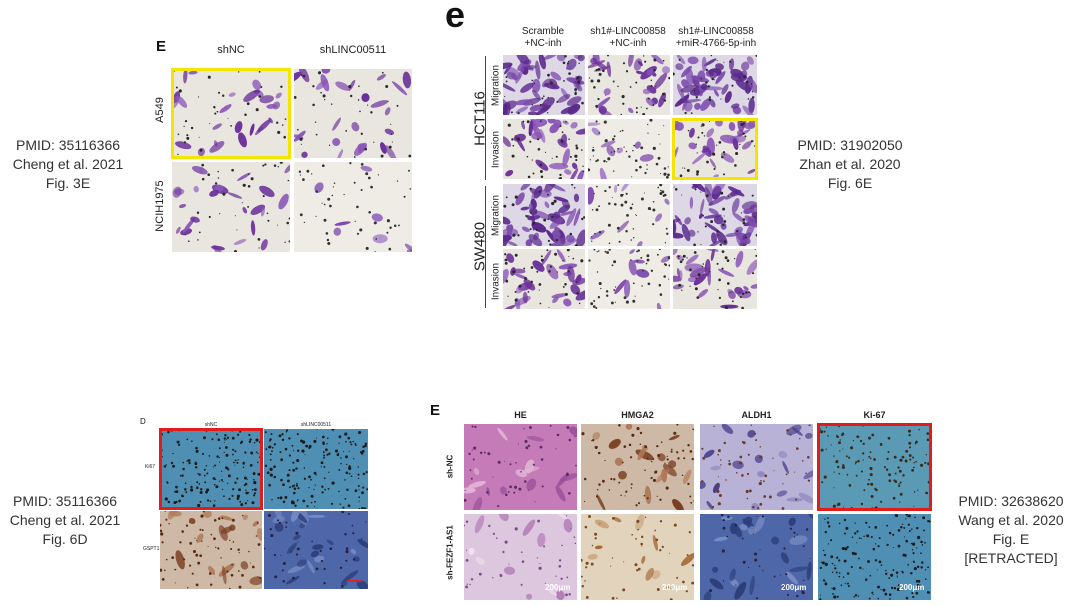 This screenshot has height=606, width=1080. Describe the element at coordinates (65, 501) in the screenshot. I see `caption-line: PMID: 35116366` at that location.